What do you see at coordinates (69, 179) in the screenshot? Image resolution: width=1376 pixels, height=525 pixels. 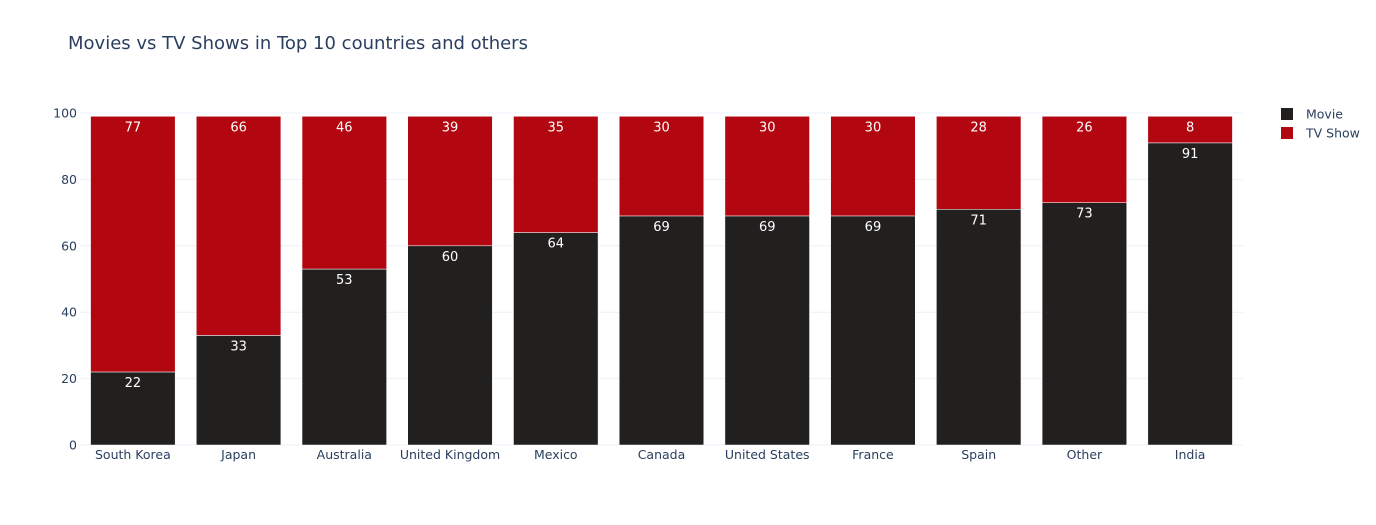 I see `y-tick-label: 80` at bounding box center [69, 179].